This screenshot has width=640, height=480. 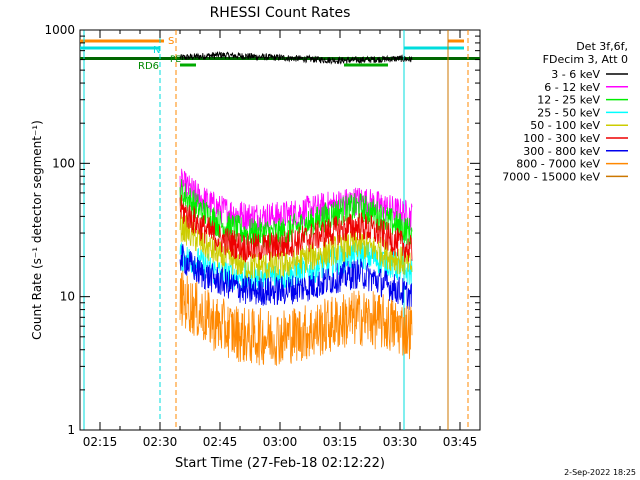 What do you see at coordinates (568, 100) in the screenshot?
I see `legend-entry-label: 12 - 25 keV` at bounding box center [568, 100].